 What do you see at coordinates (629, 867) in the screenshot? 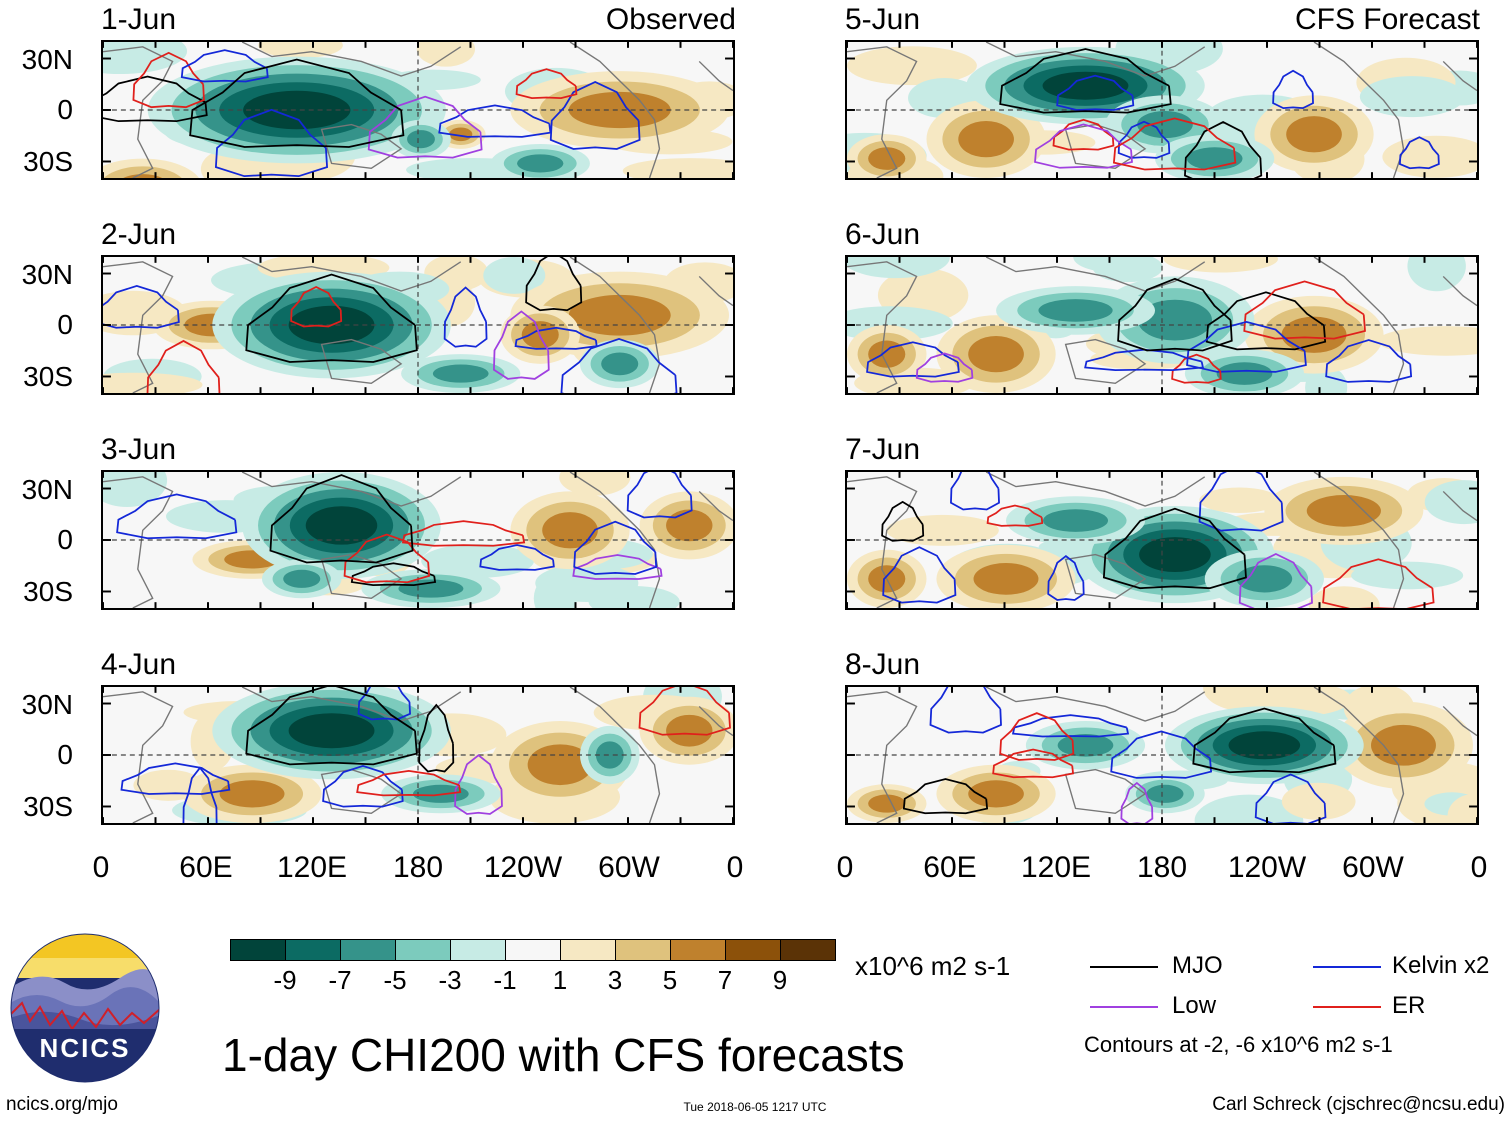
I see `lon-label-left-60w: 60W` at bounding box center [629, 867].